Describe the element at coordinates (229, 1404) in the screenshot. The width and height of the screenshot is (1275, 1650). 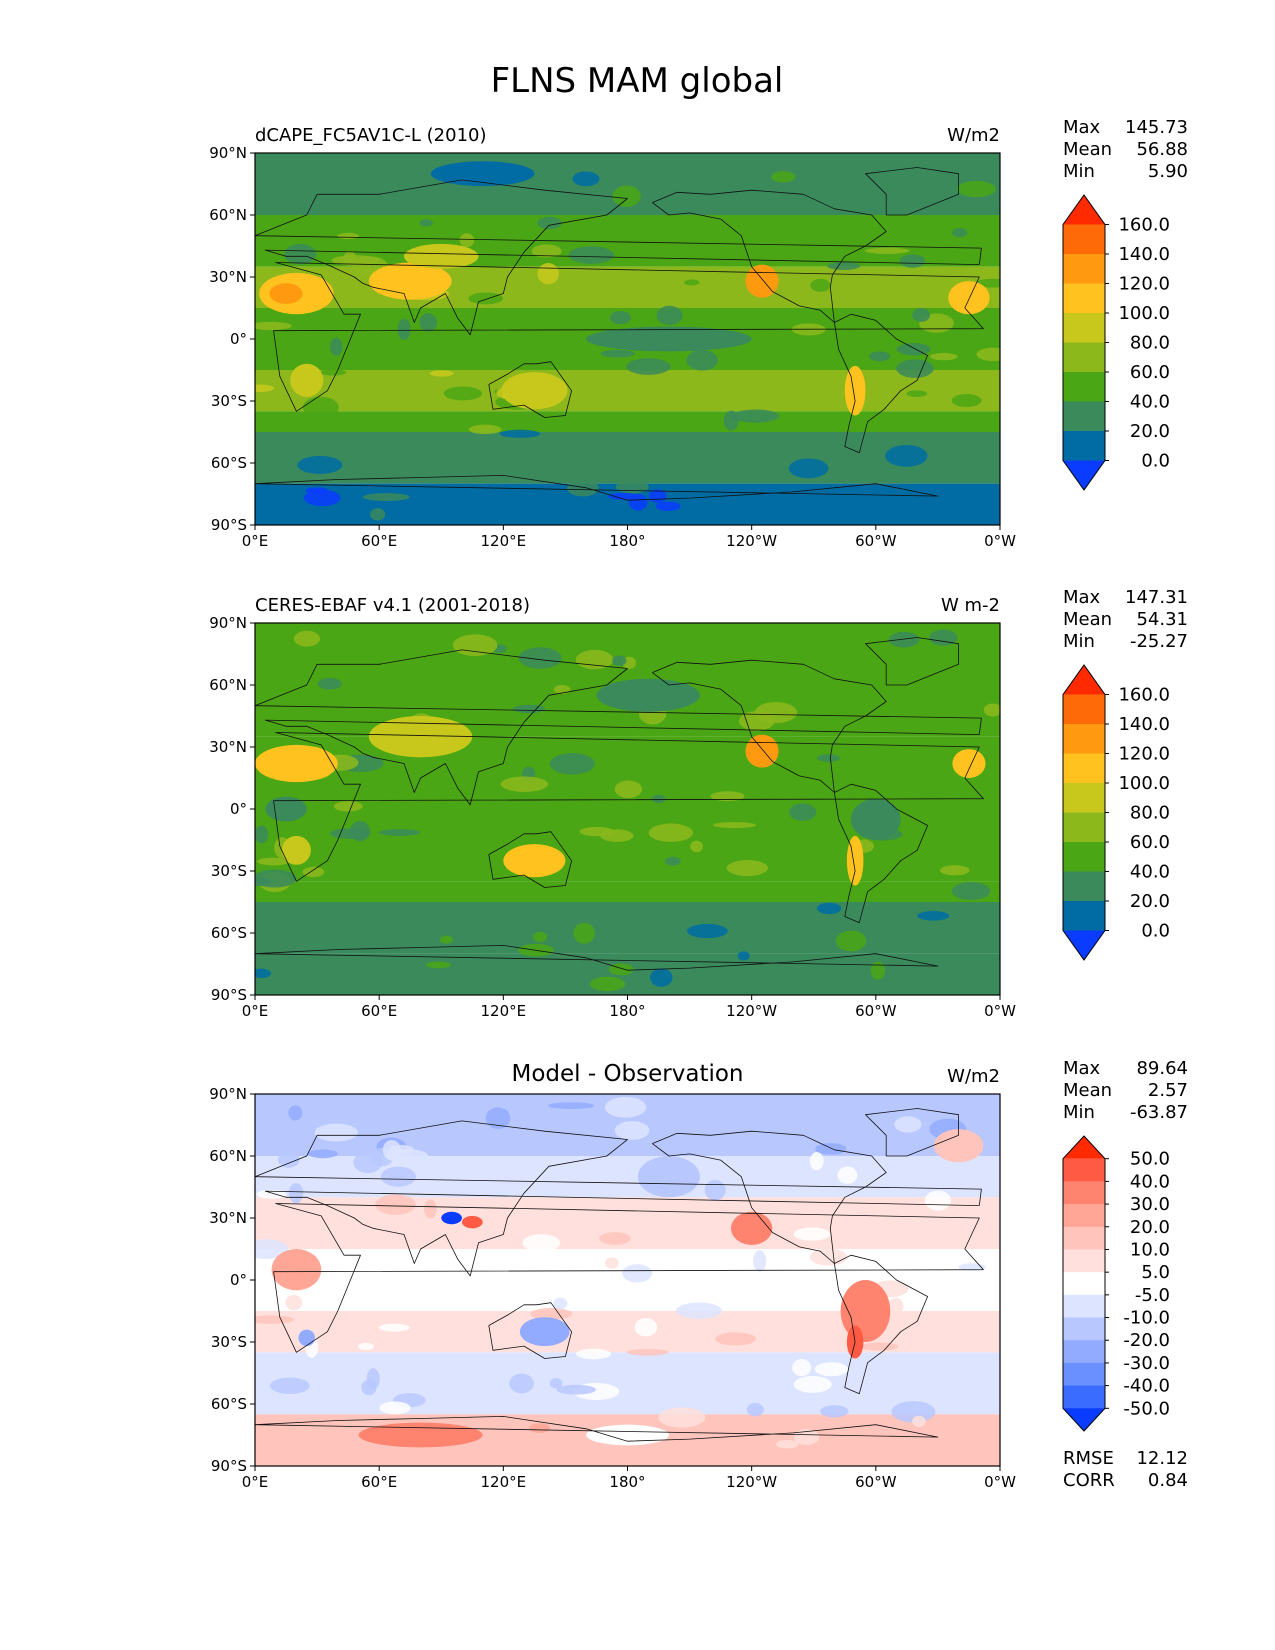
I see `y-tick-label: 60°S` at that location.